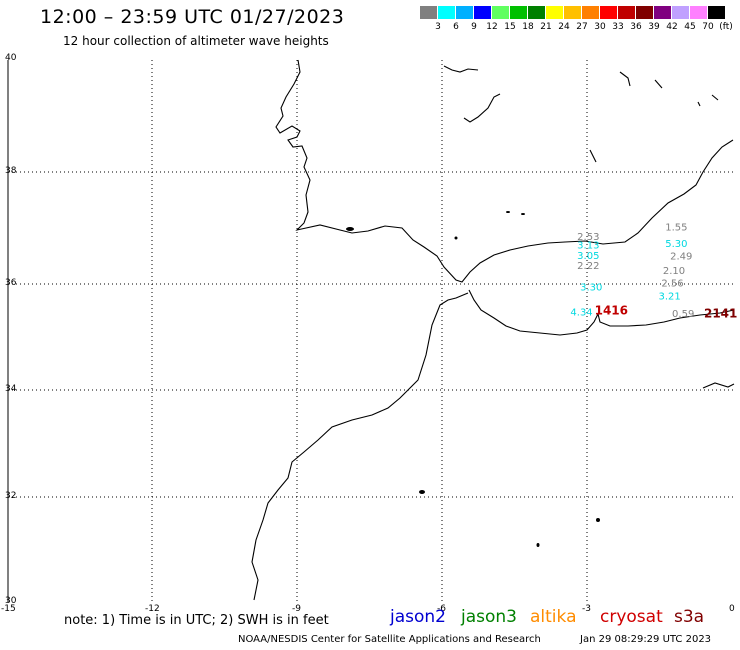 This screenshot has width=740, height=650. Describe the element at coordinates (588, 246) in the screenshot. I see `wave-height-value: 3.13` at that location.